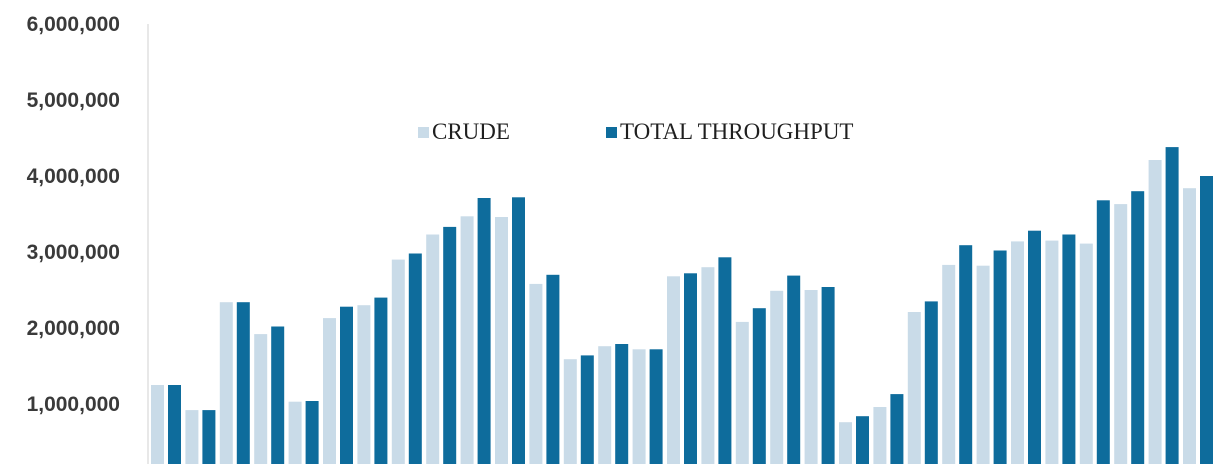 This screenshot has width=1231, height=464. Describe the element at coordinates (73, 252) in the screenshot. I see `y-tick-label: 3,000,000` at that location.